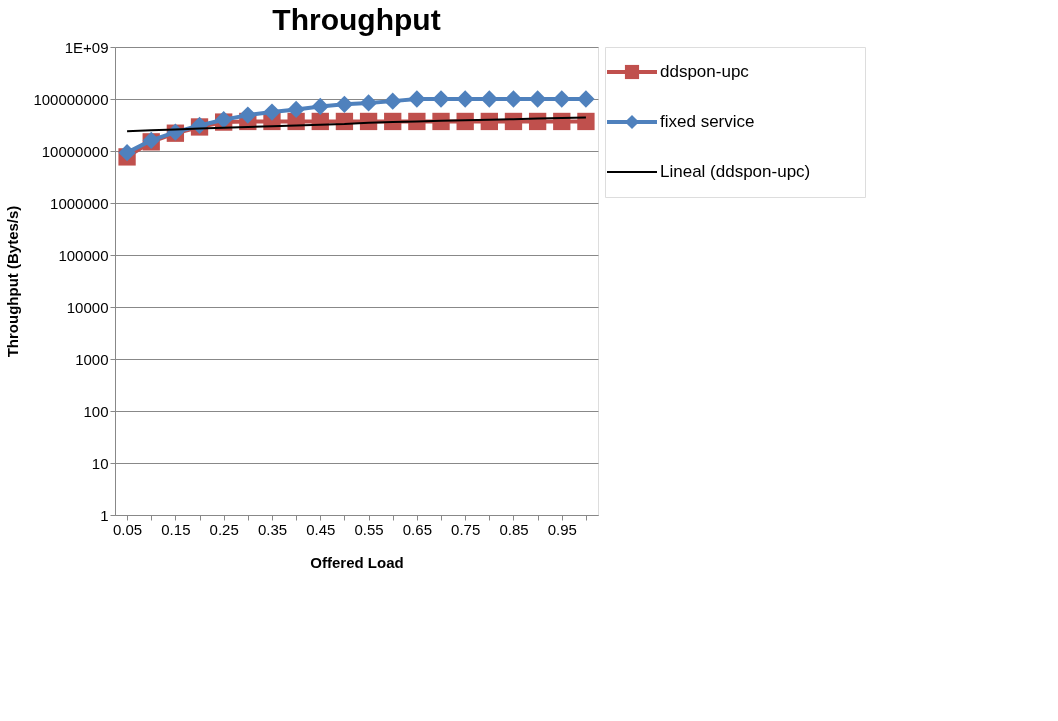 The width and height of the screenshot is (1058, 721). I want to click on x-axis-title: Offered Load, so click(357, 562).